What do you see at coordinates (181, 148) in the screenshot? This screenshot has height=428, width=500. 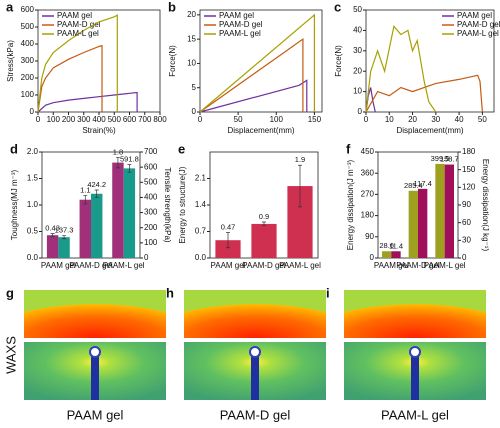 I see `panel-label: e` at bounding box center [181, 148].